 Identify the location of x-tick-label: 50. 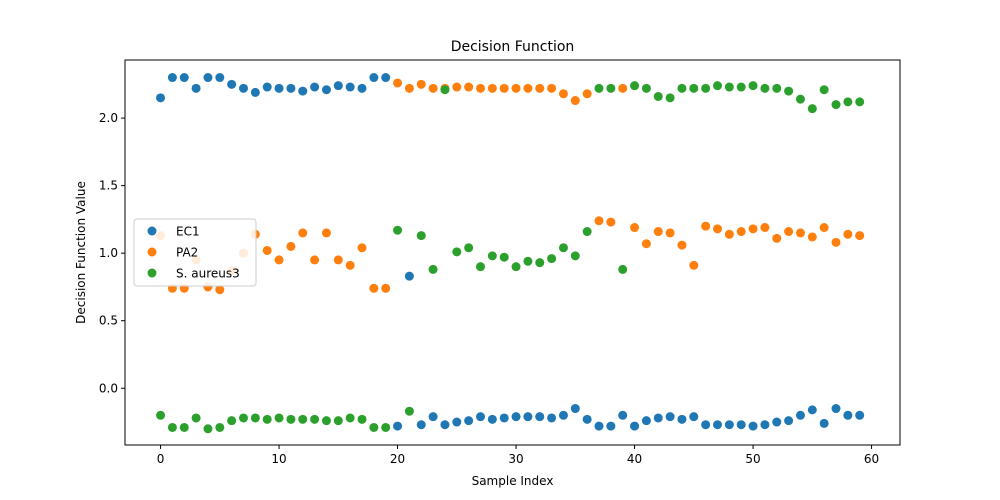
(752, 459).